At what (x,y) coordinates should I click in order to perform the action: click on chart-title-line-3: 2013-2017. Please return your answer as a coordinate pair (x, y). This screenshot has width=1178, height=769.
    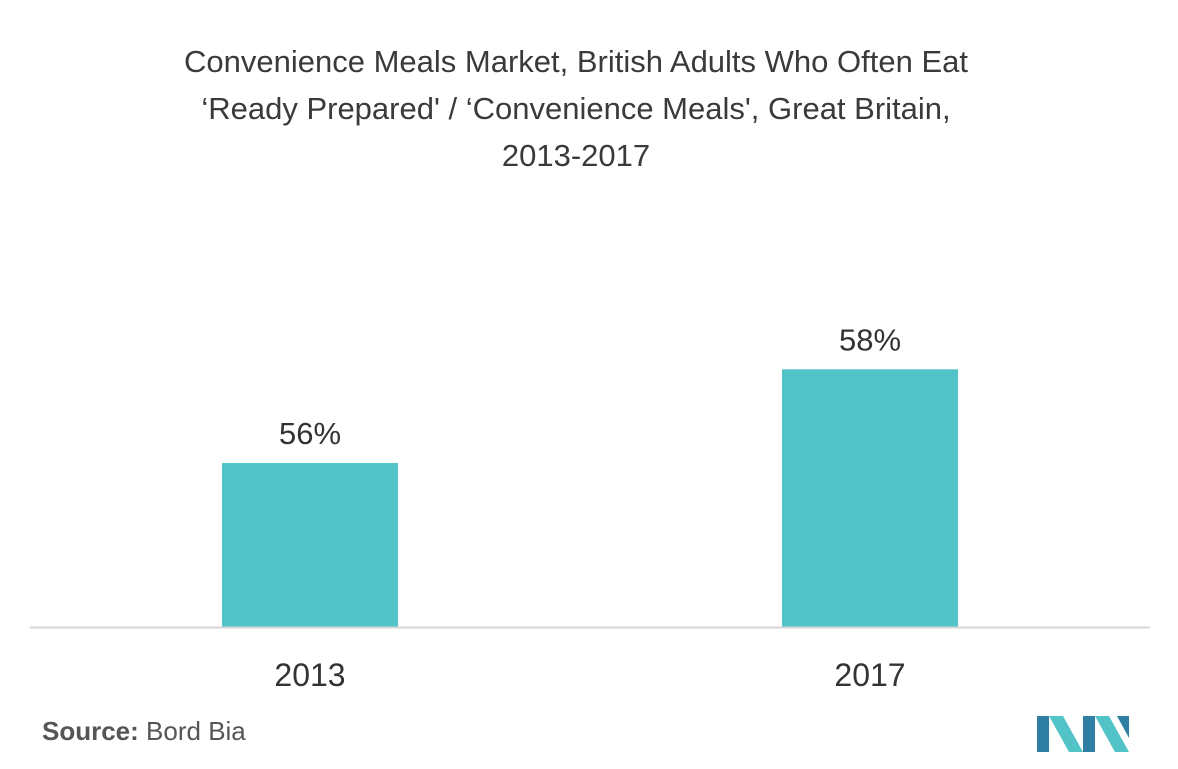
    Looking at the image, I should click on (576, 155).